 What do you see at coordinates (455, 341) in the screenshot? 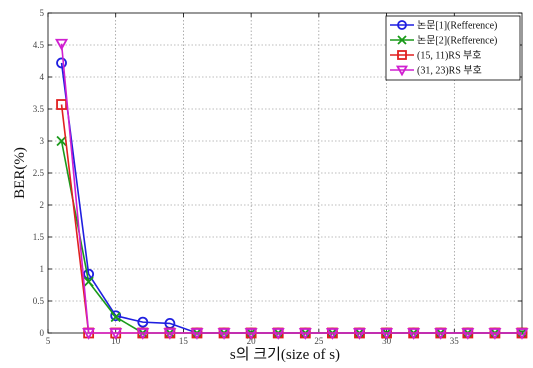
I see `x-tick-label: 35` at bounding box center [455, 341].